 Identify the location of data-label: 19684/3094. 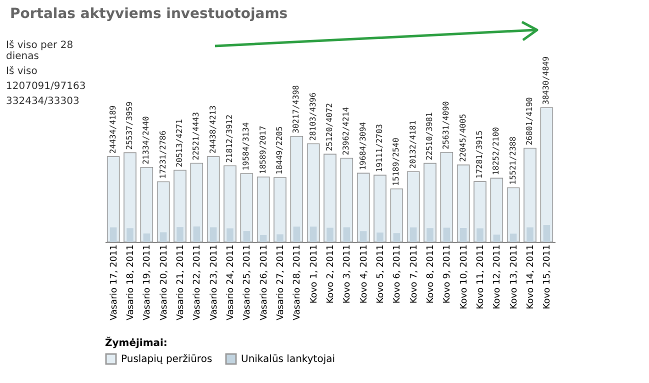
(363, 146).